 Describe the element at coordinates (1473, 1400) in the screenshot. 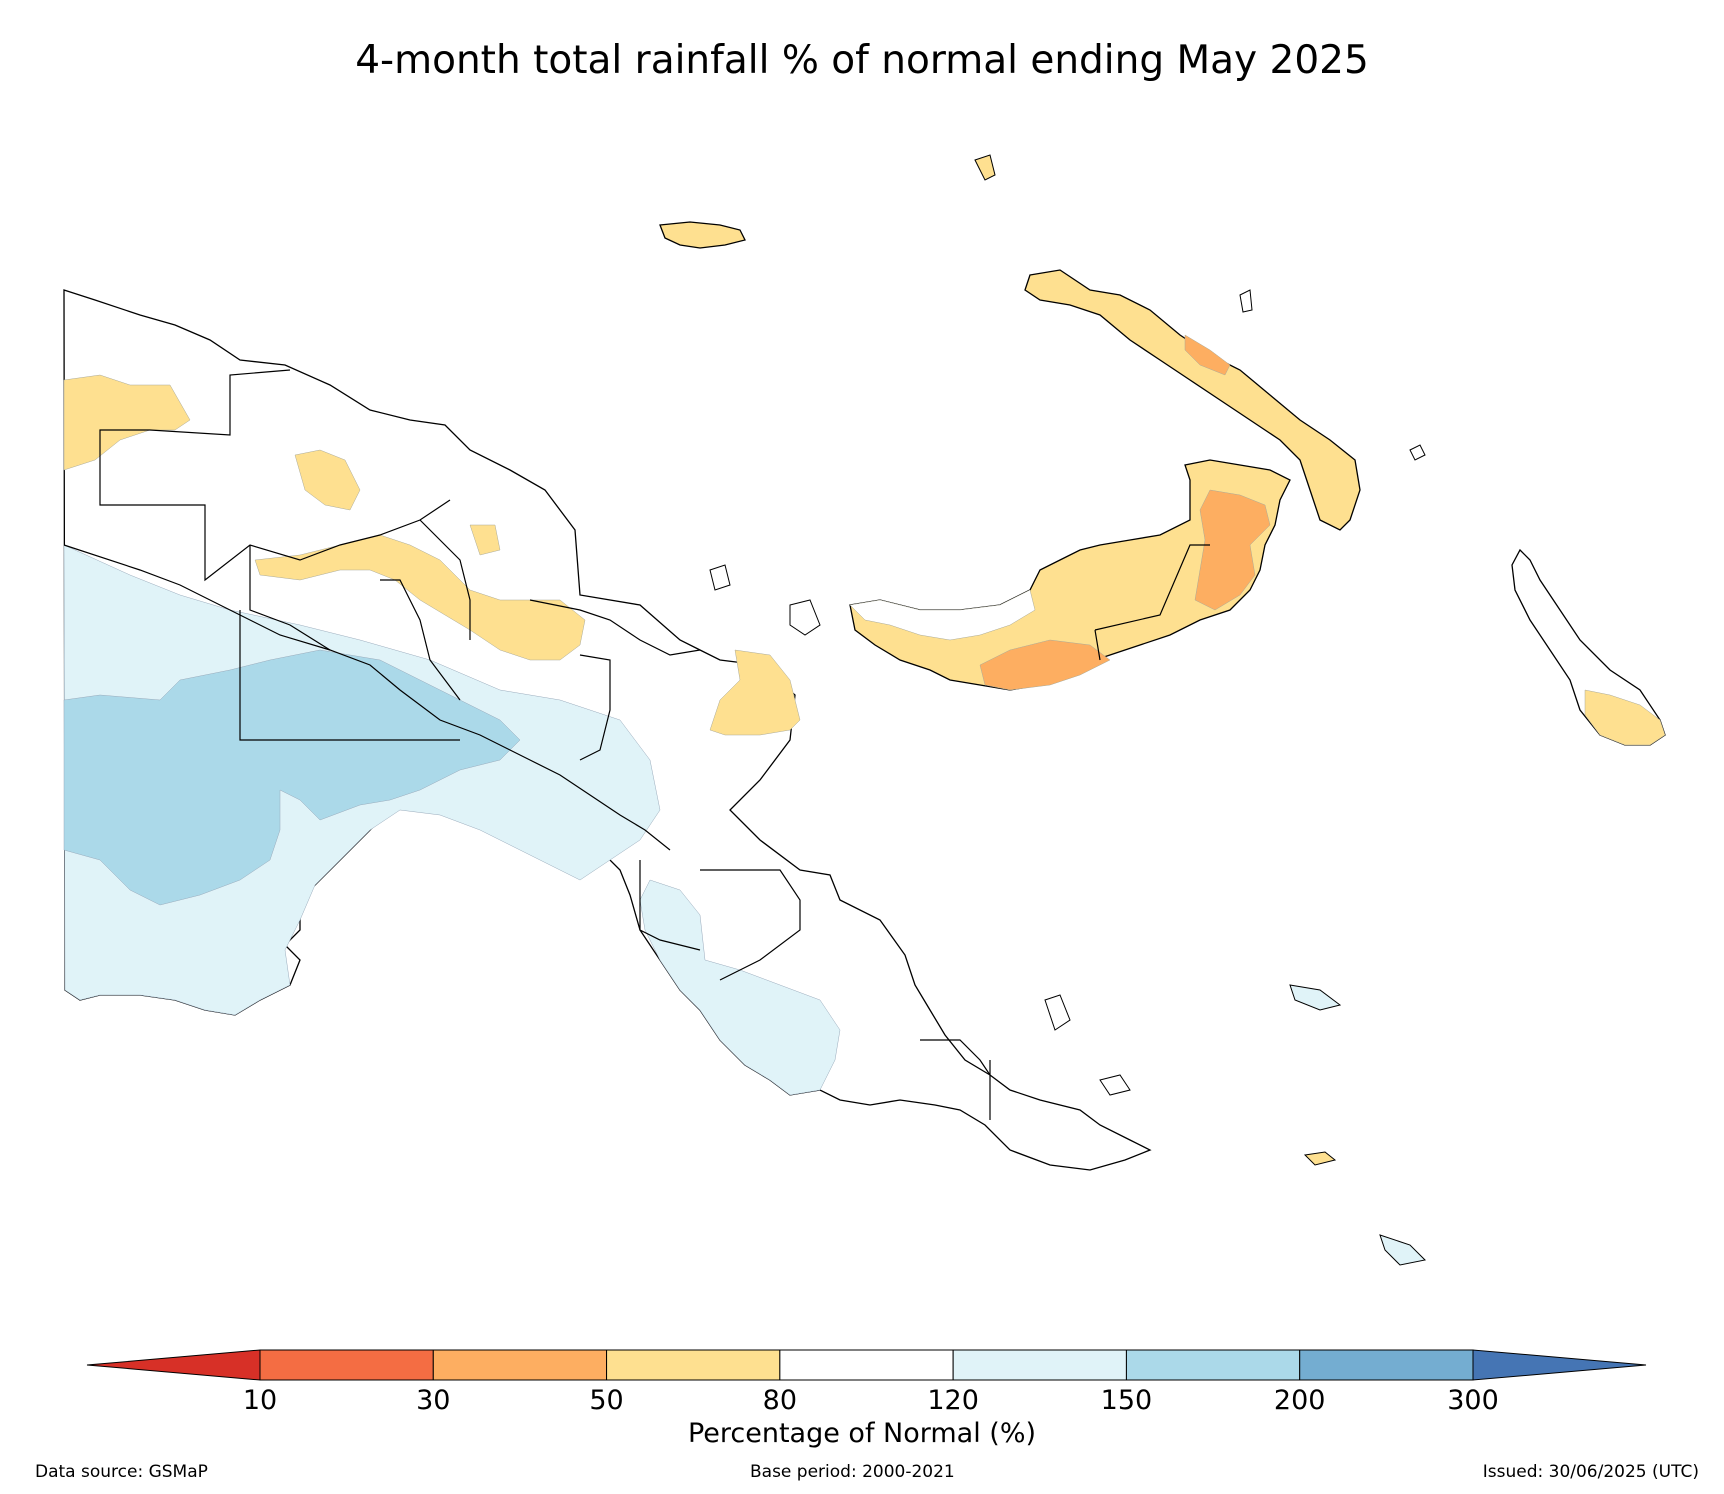

I see `colorbar-tick-label: 300` at that location.